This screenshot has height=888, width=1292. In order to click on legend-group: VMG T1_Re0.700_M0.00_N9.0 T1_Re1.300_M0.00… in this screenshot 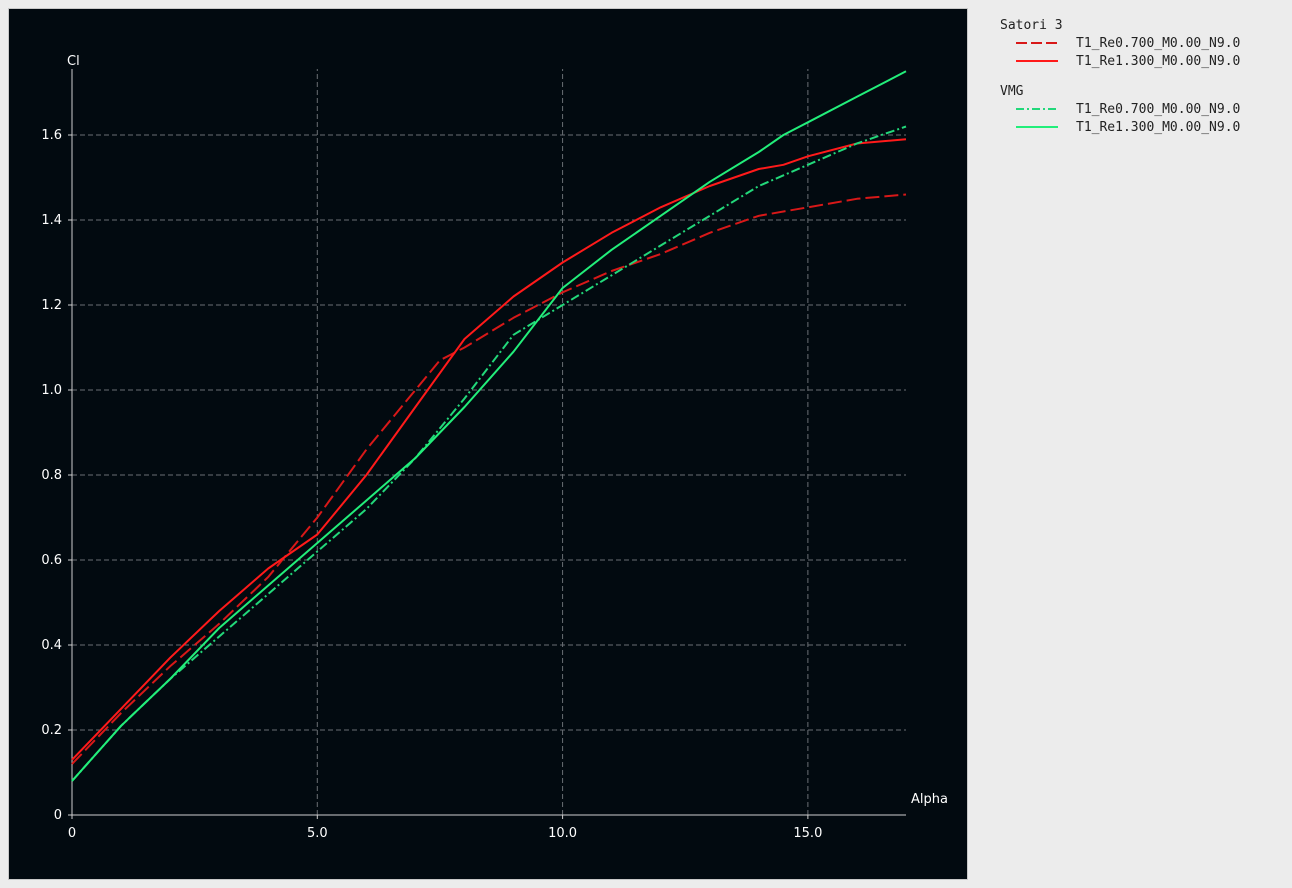, I will do `click(1142, 110)`.